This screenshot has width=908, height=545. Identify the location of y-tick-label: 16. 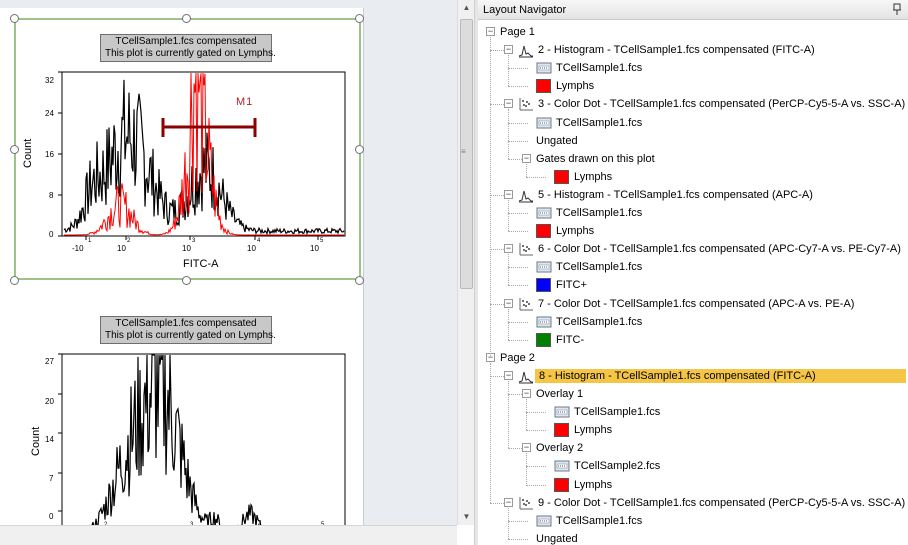
(49, 154).